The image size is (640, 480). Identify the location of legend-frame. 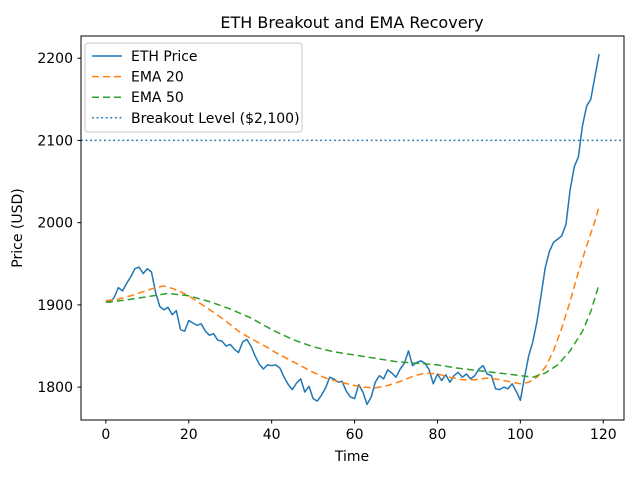
(193, 87).